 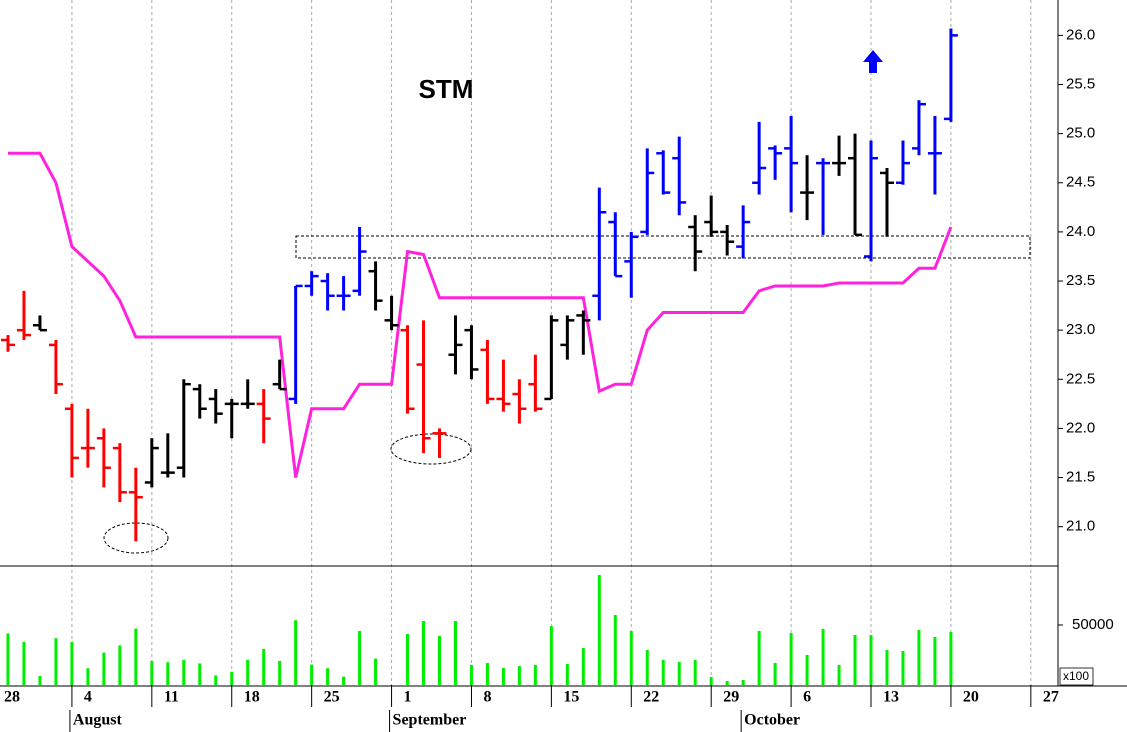 I want to click on up-arrow, so click(x=873, y=61).